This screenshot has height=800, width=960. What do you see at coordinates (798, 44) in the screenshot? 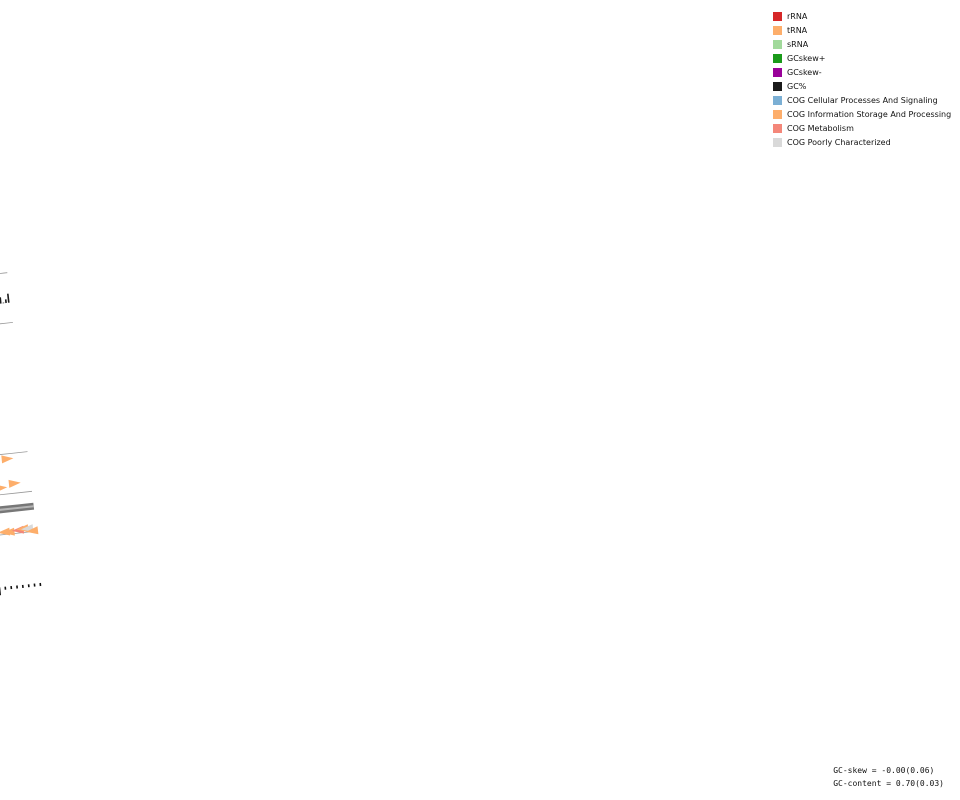
I see `legend-label: sRNA` at bounding box center [798, 44].